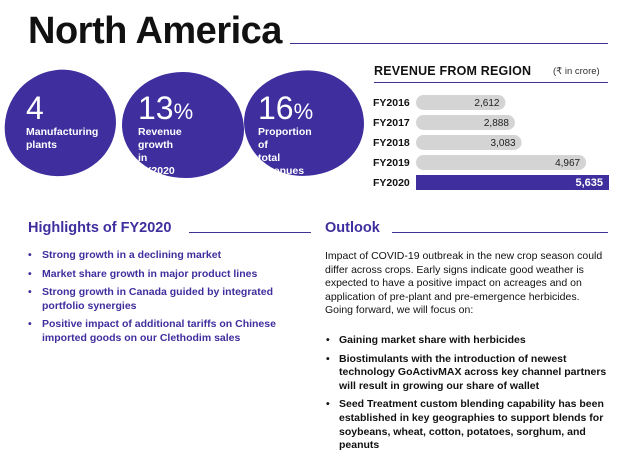 This screenshot has width=618, height=474. What do you see at coordinates (391, 103) in the screenshot?
I see `category-label: FY2016` at bounding box center [391, 103].